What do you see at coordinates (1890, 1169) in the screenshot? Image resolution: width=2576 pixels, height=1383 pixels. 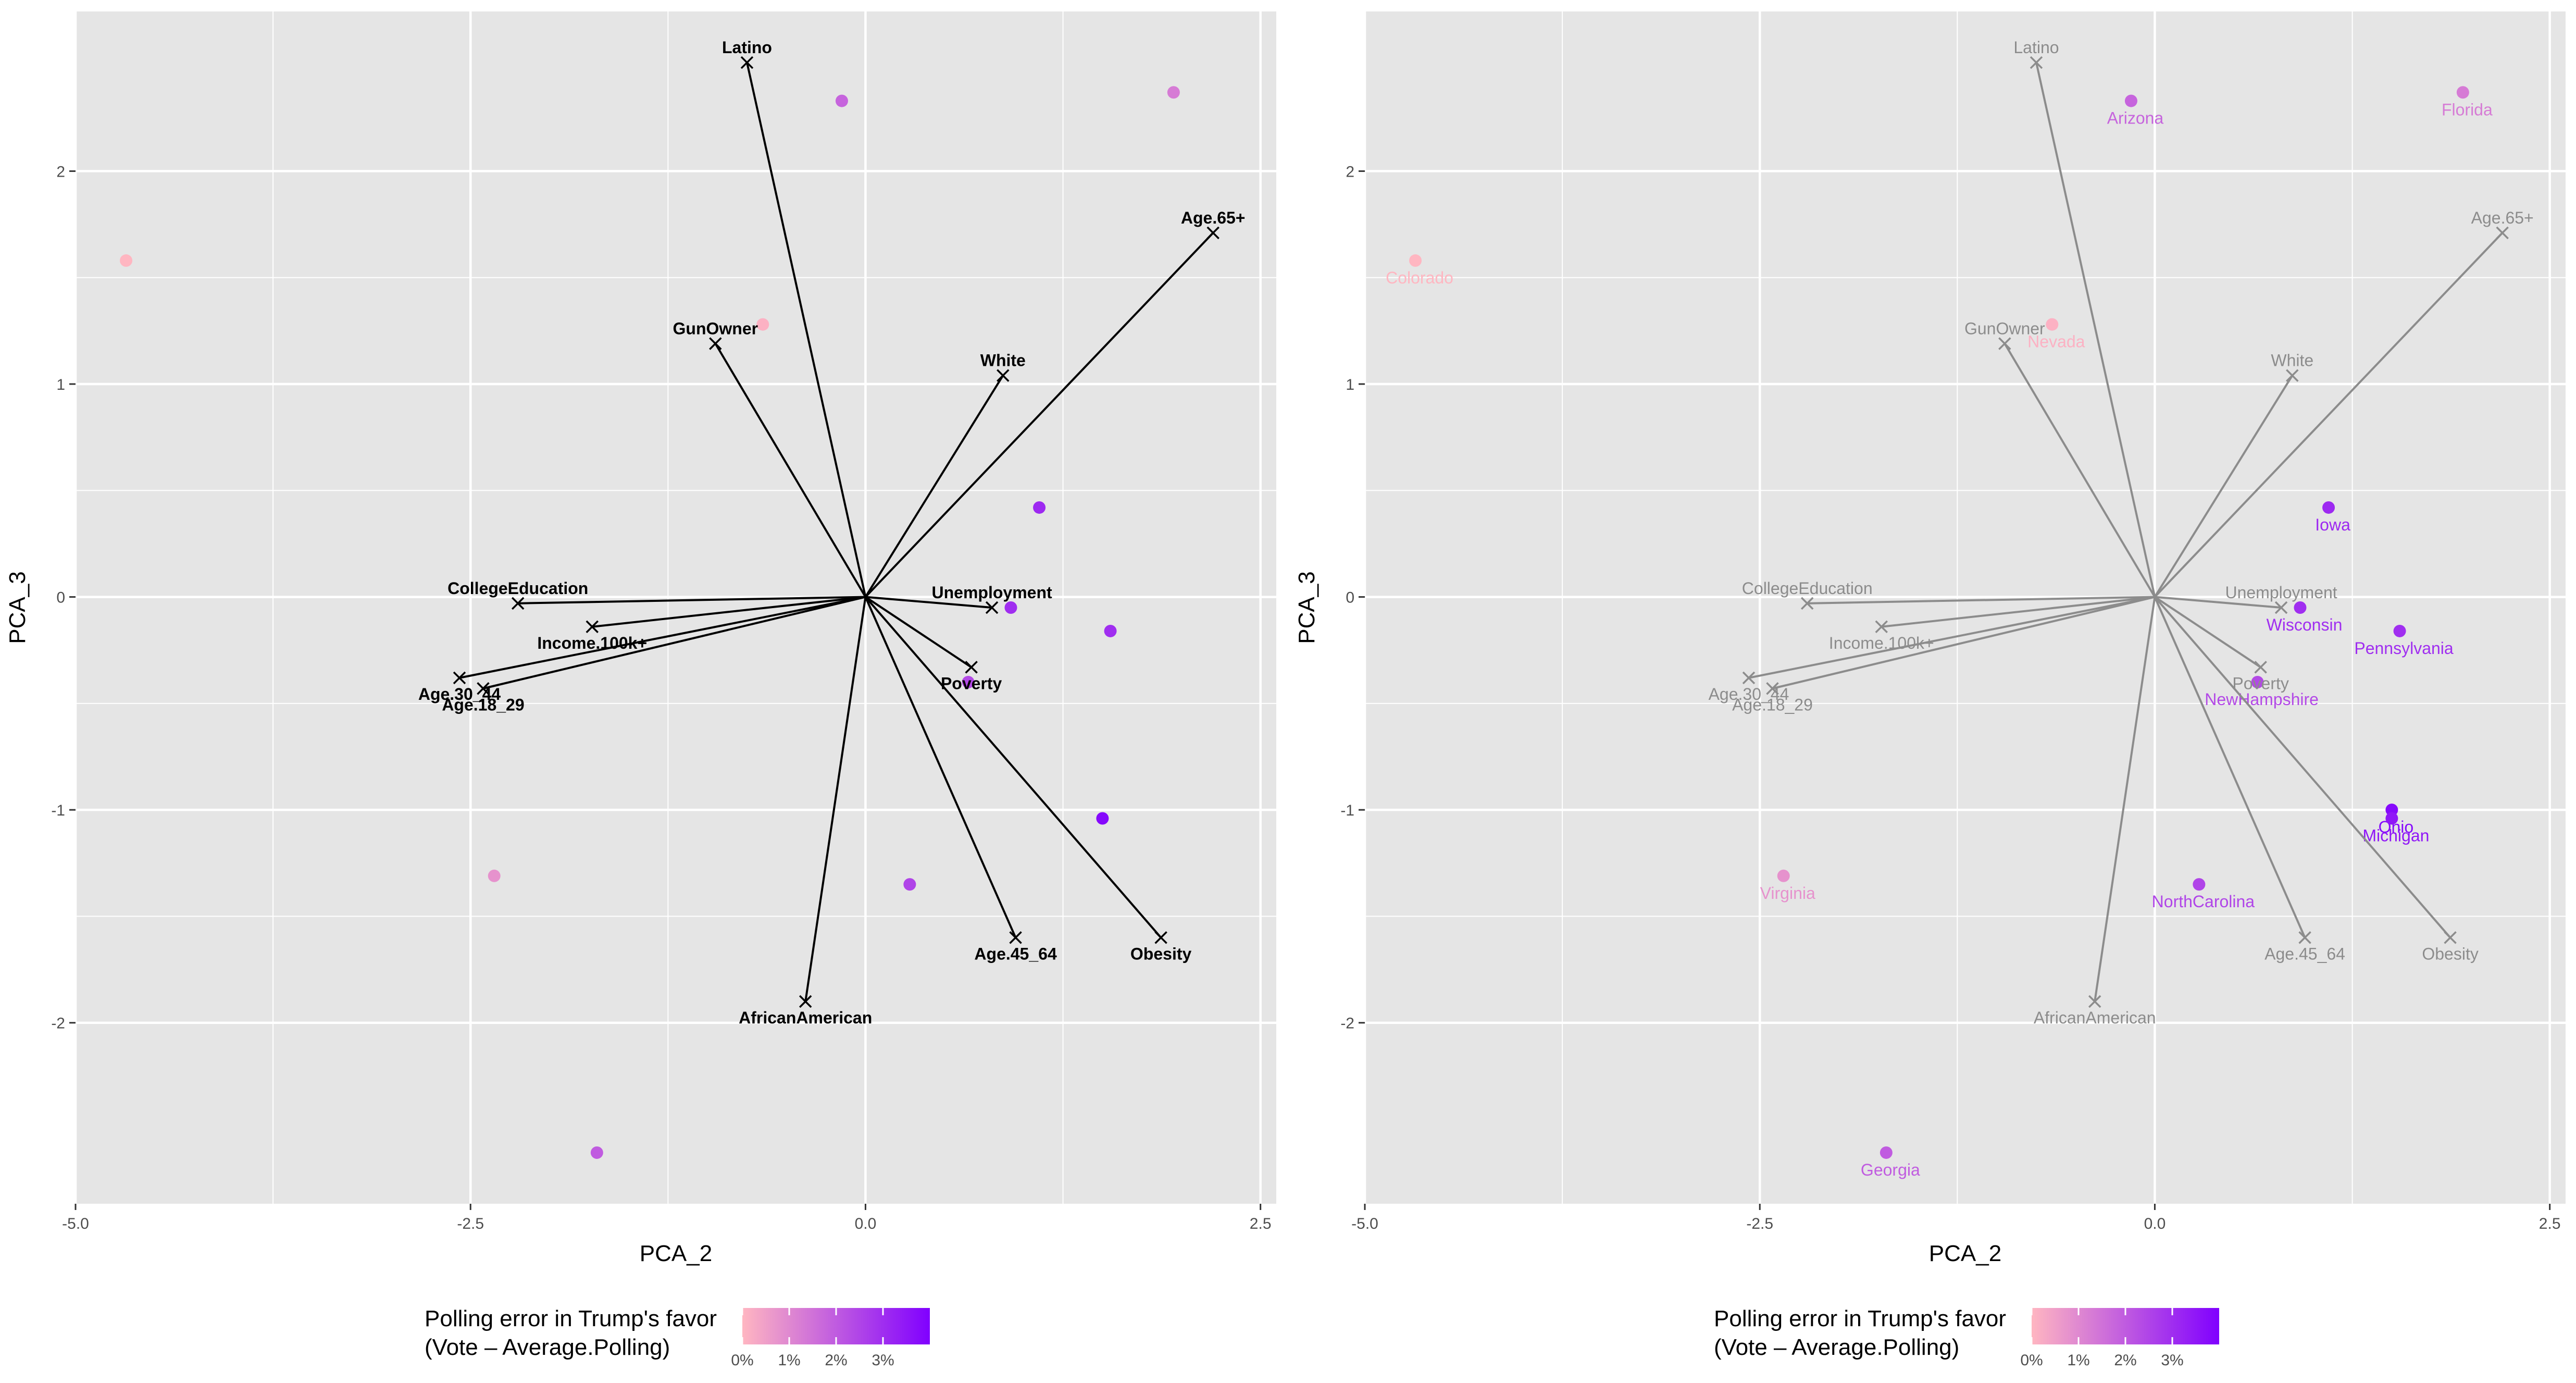 I see `point-label: Georgia` at bounding box center [1890, 1169].